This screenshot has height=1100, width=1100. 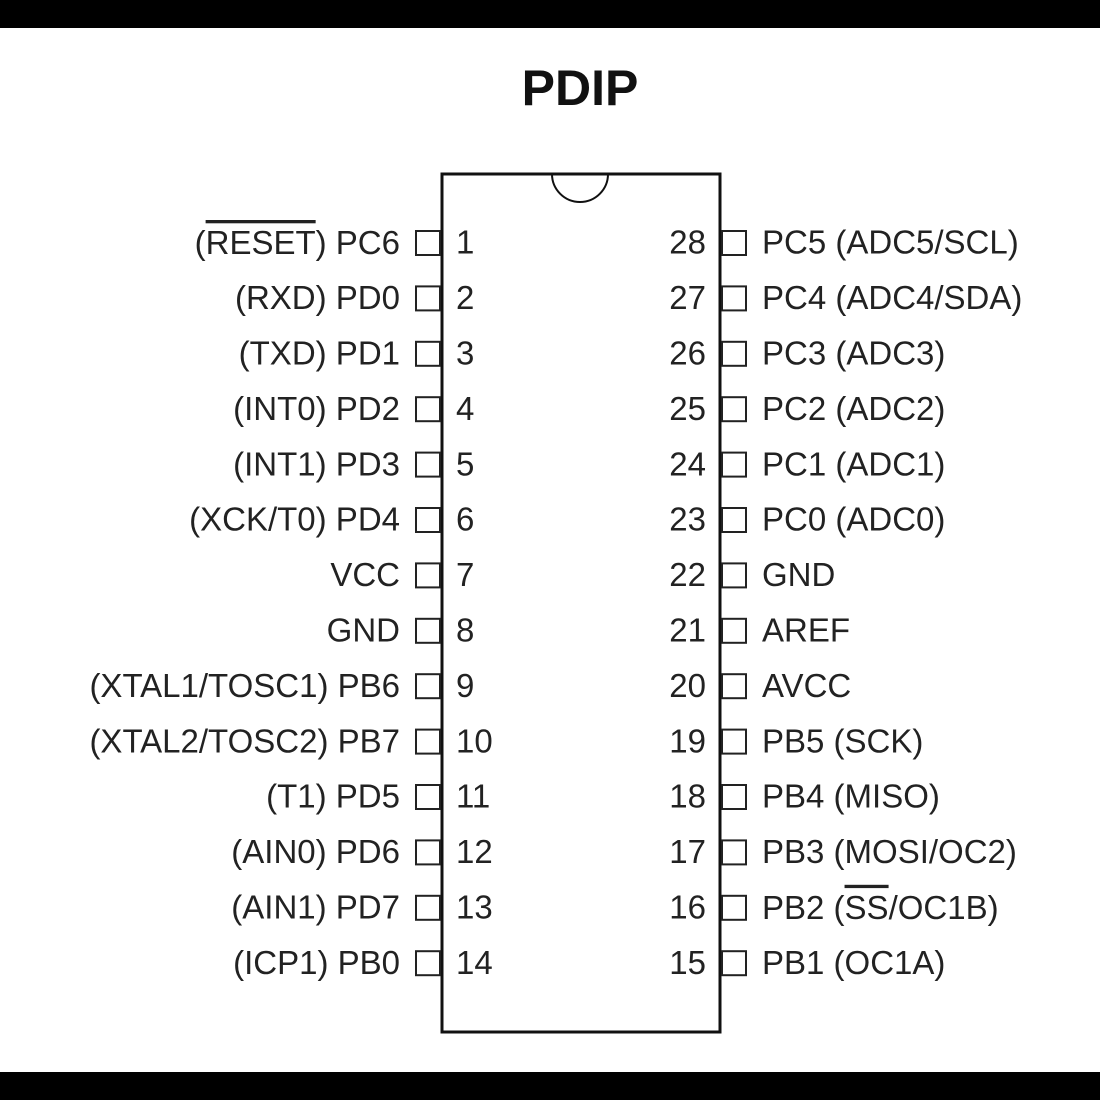 What do you see at coordinates (853, 962) in the screenshot?
I see `pin-label: PB1 (OC1A)` at bounding box center [853, 962].